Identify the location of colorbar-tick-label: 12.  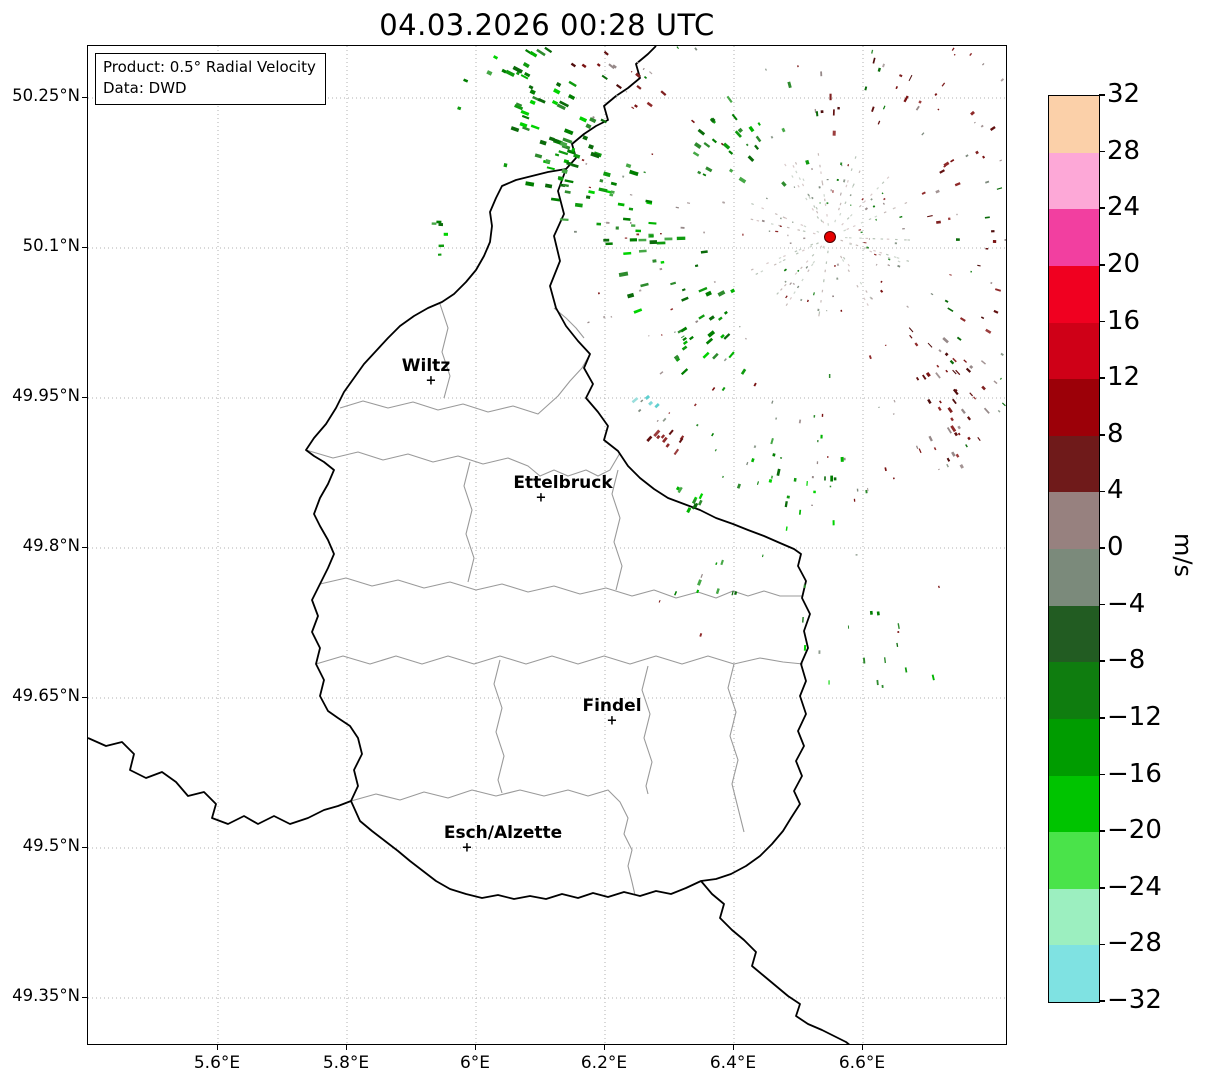
(1124, 377).